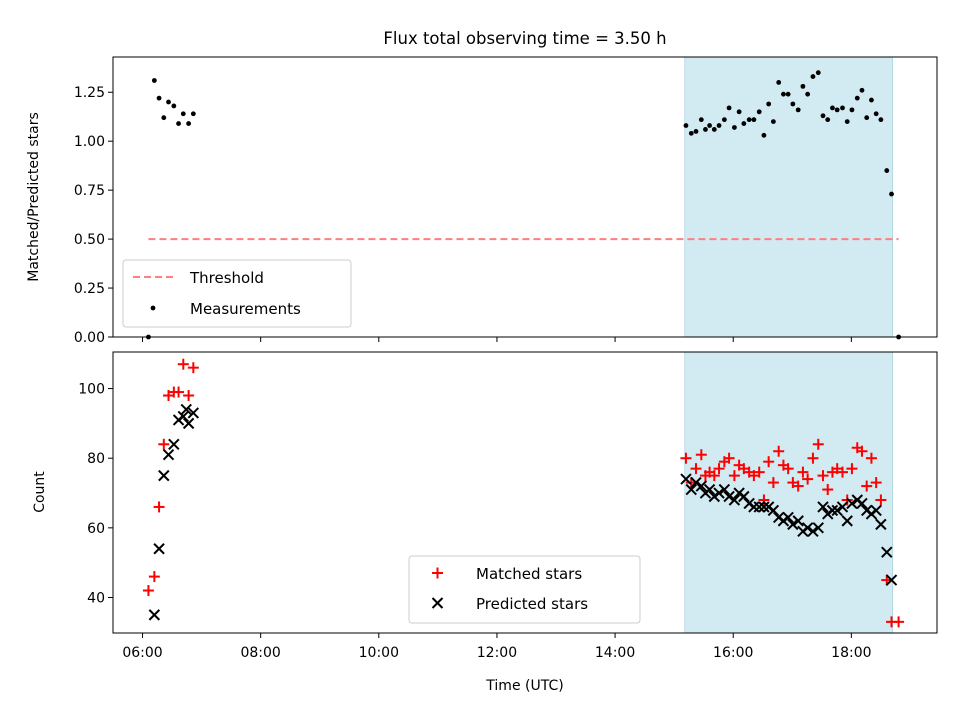  What do you see at coordinates (524, 38) in the screenshot?
I see `figure-title: Flux total observing time = 3.50 h` at bounding box center [524, 38].